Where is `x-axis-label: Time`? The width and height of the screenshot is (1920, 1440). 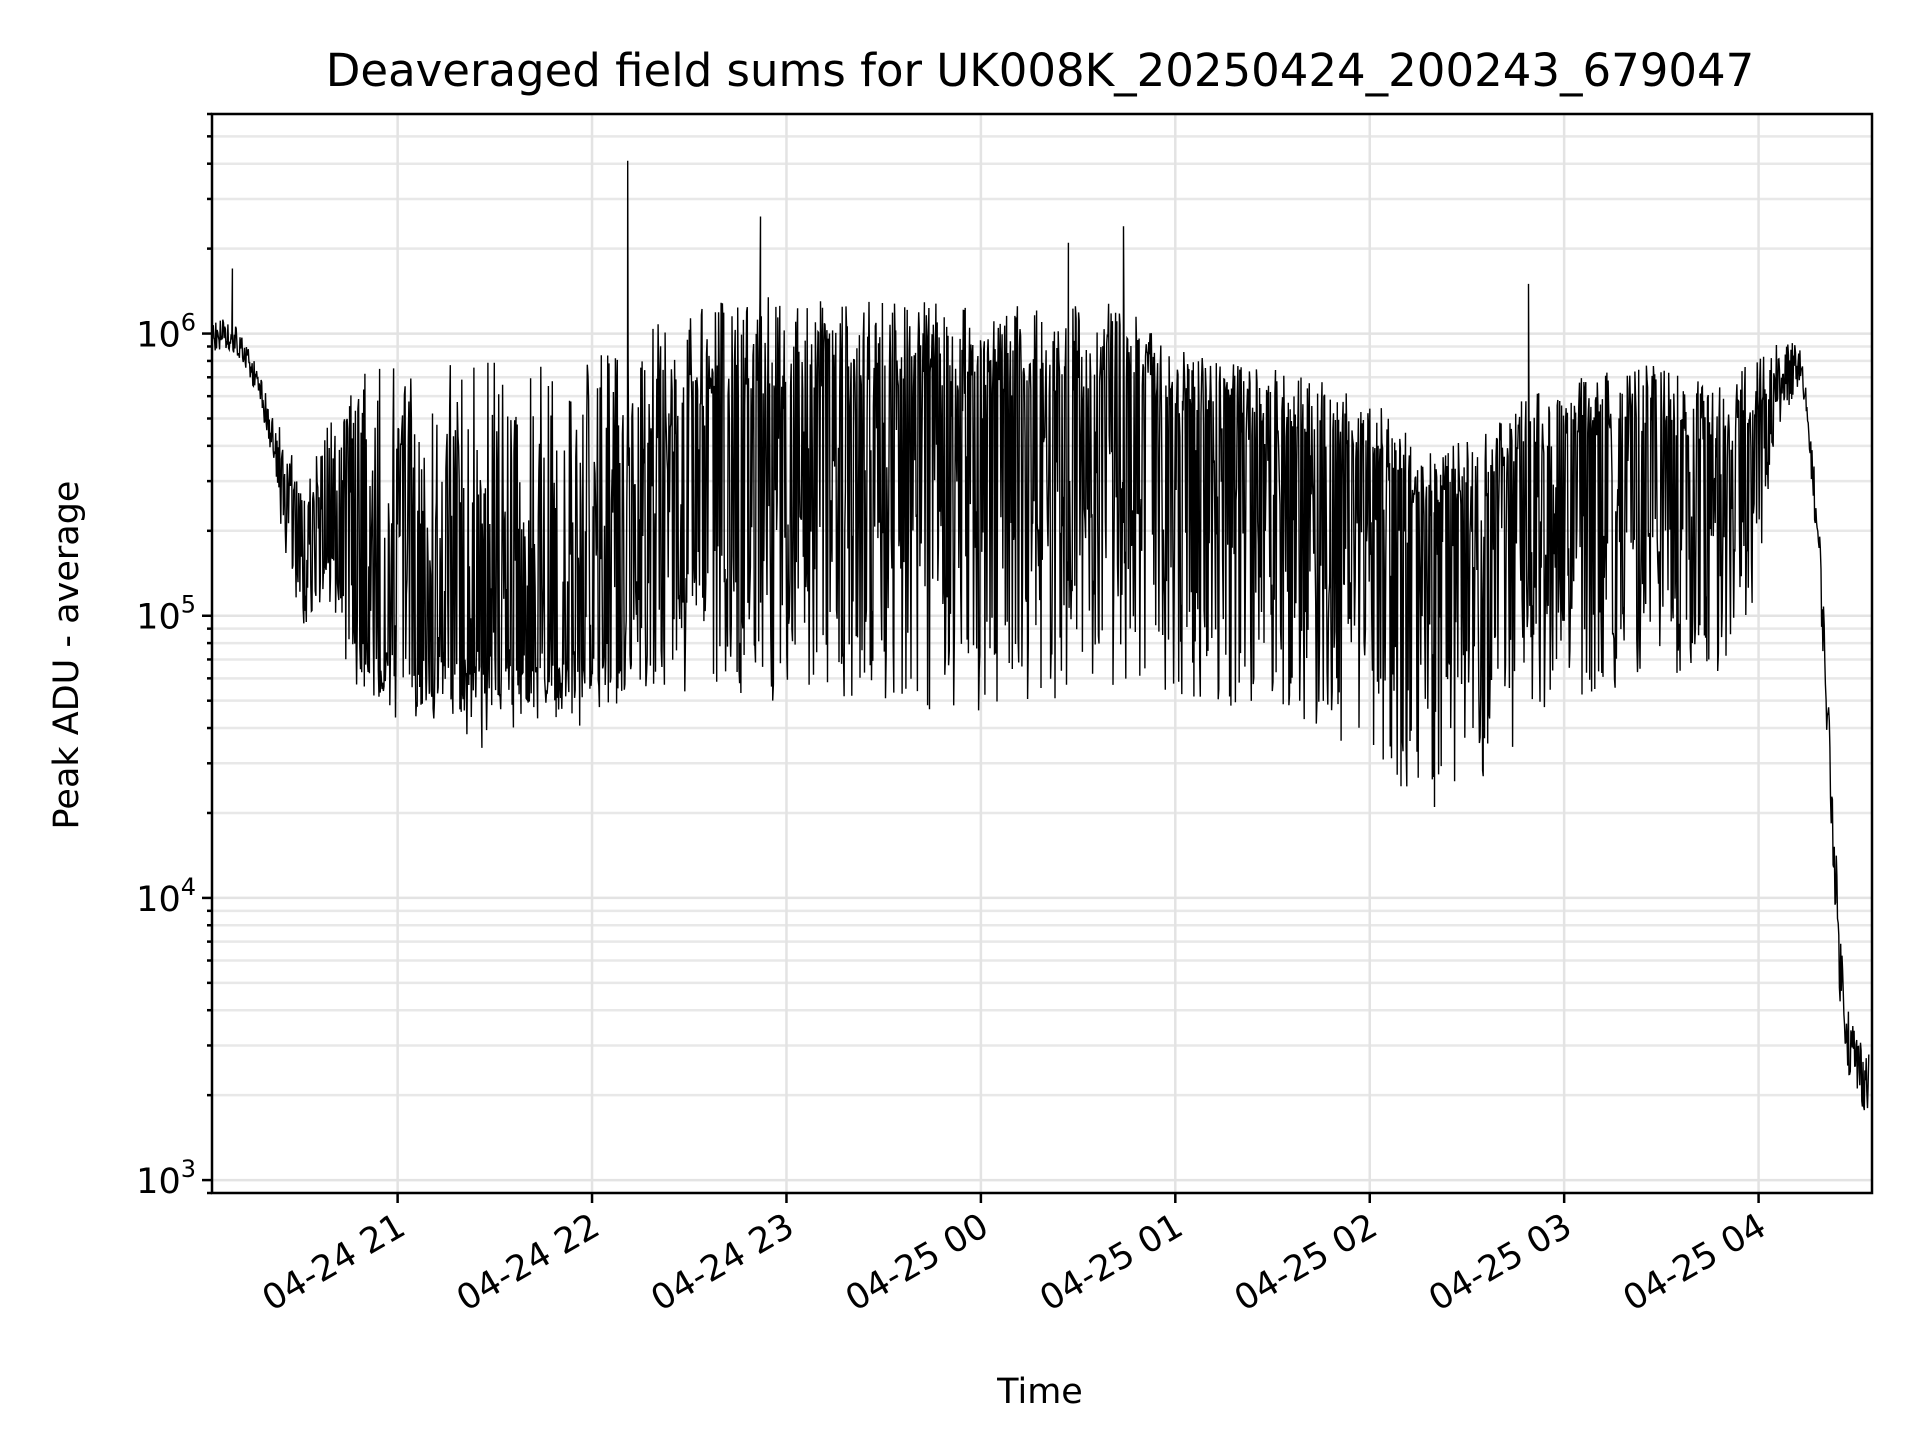
x-axis-label: Time is located at coordinates (1039, 1392).